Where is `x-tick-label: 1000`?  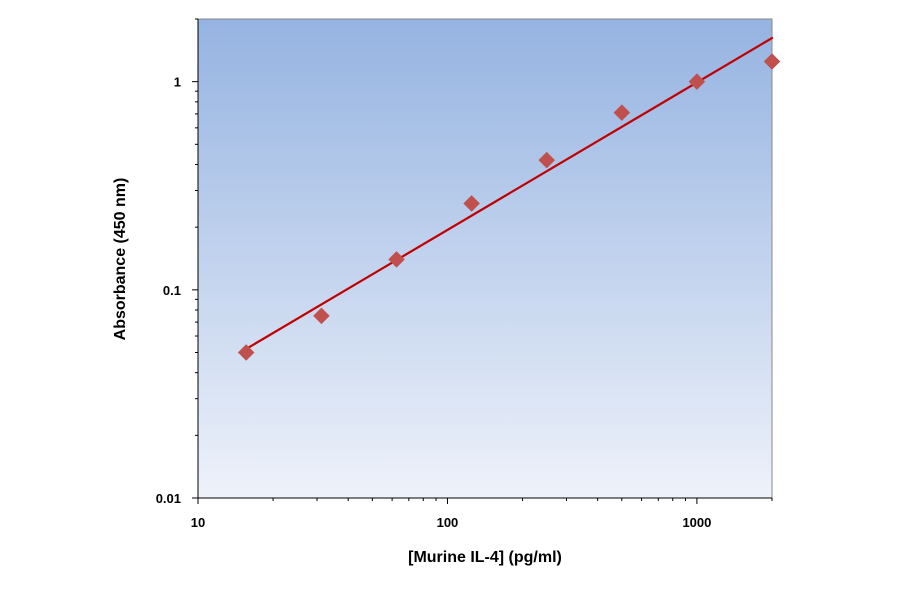
x-tick-label: 1000 is located at coordinates (696, 522).